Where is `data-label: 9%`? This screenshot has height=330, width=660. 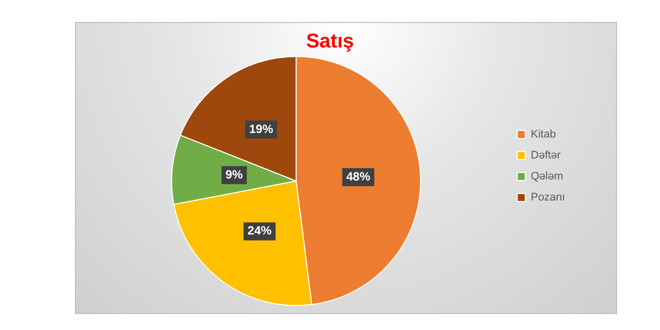
data-label: 9% is located at coordinates (234, 174).